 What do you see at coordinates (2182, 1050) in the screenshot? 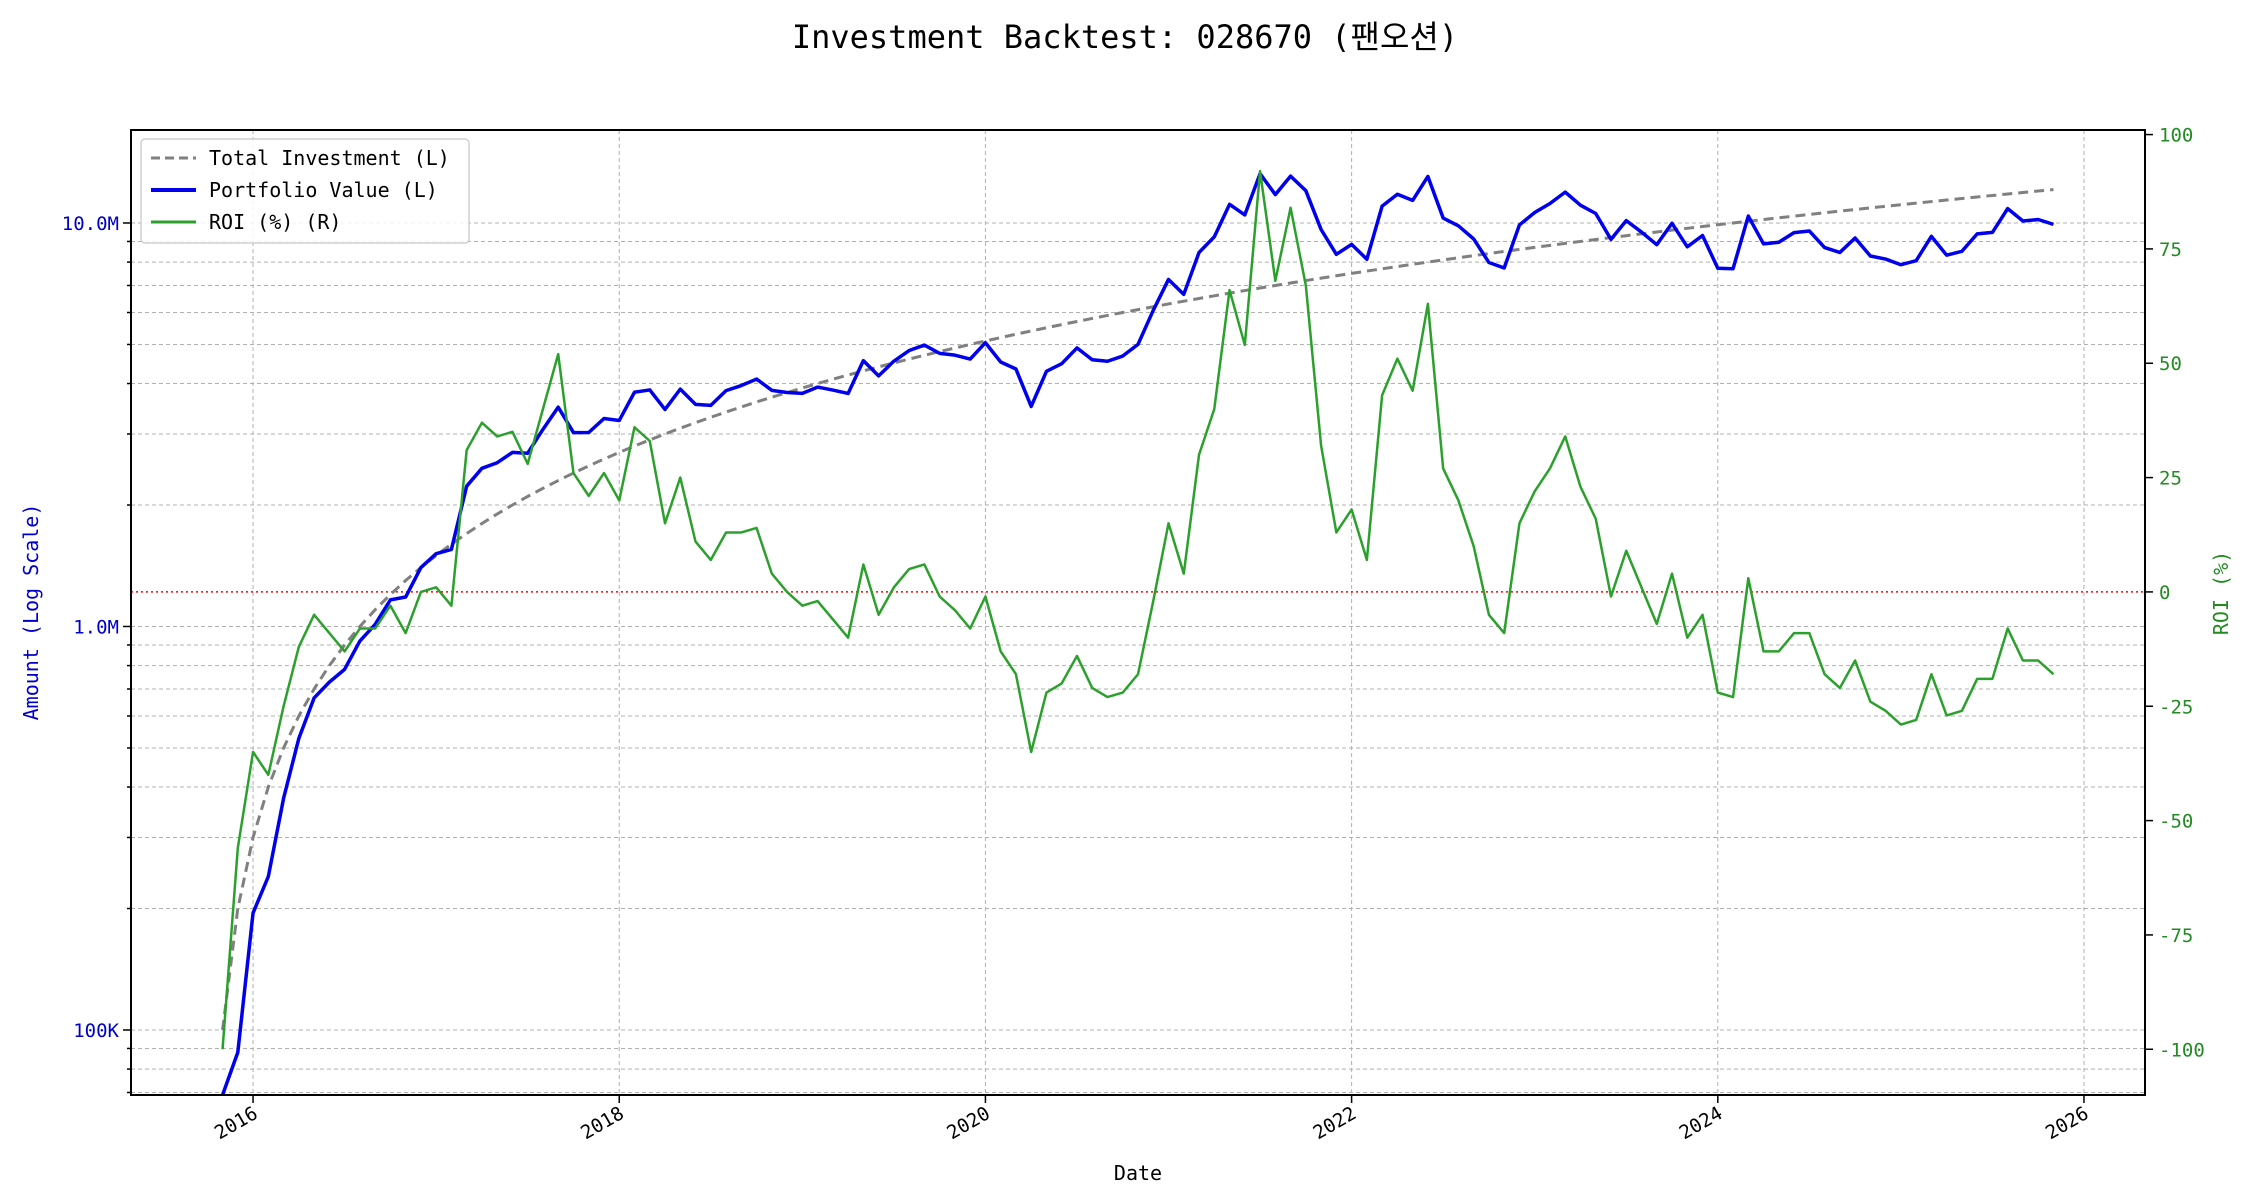
I see `y-right-tick-label: -100` at bounding box center [2182, 1050].